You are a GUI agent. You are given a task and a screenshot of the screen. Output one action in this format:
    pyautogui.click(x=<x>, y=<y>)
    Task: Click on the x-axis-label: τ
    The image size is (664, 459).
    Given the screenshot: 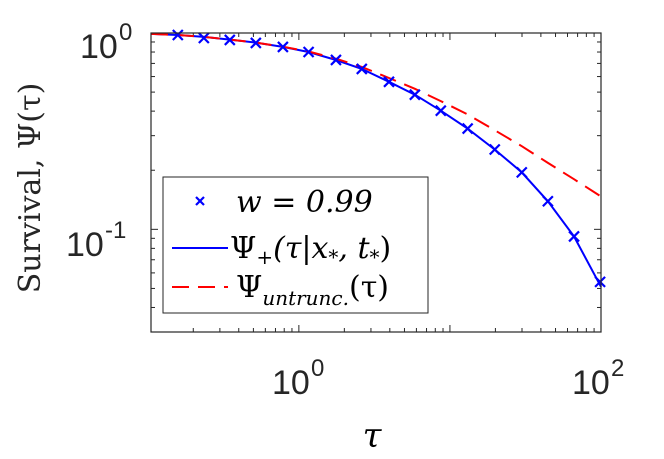 What is the action you would take?
    pyautogui.click(x=373, y=436)
    